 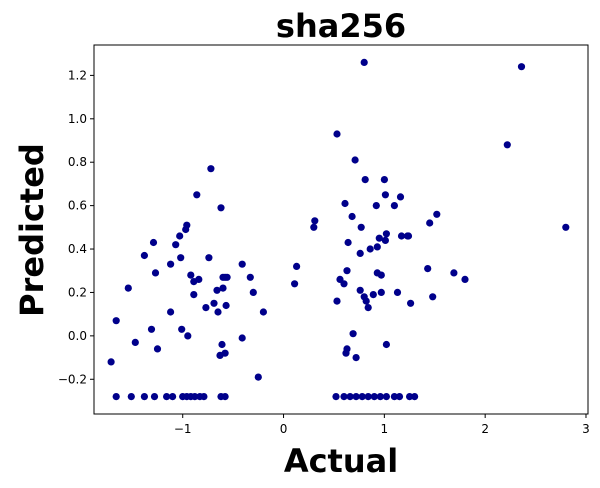 I want to click on y-tick-label: 0.8, so click(x=77, y=162).